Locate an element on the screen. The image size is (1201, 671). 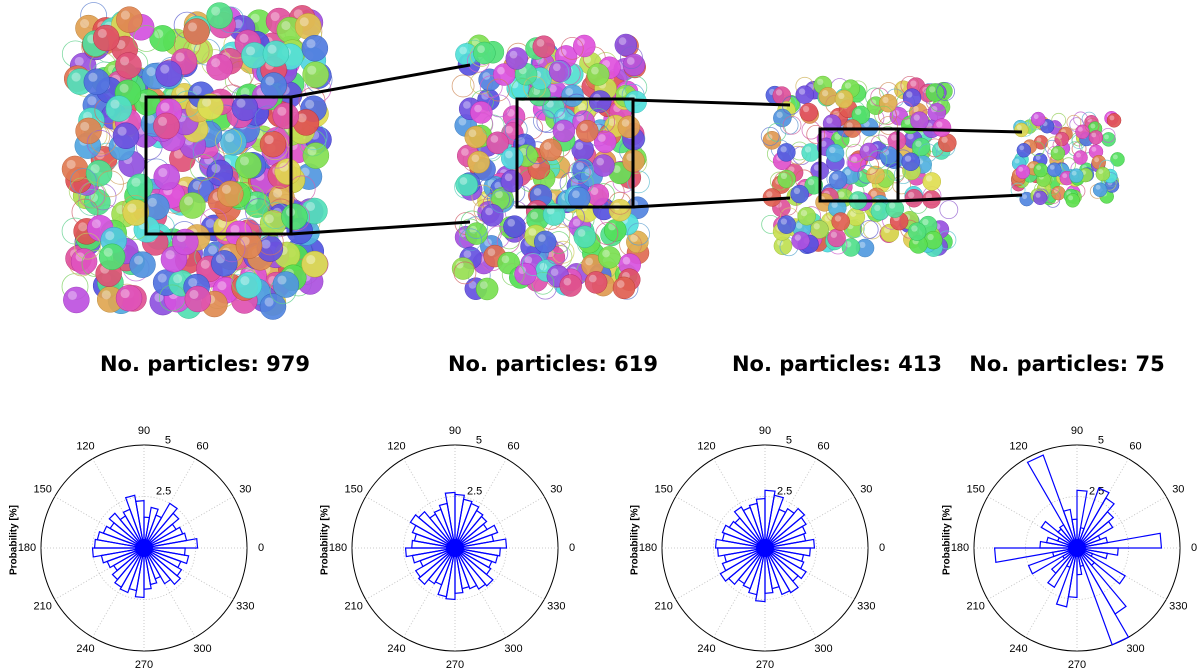
theta-tick-label: 150 is located at coordinates (42, 489).